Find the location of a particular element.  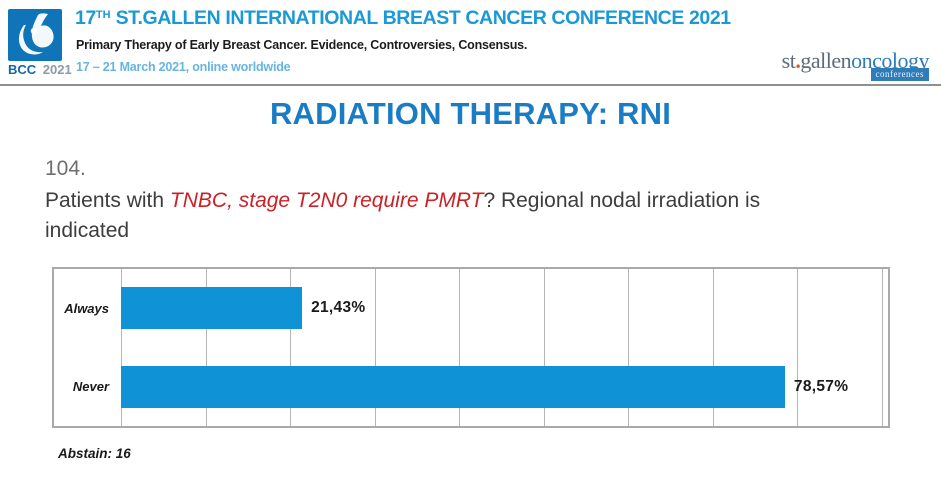

bcc-year: 2021 is located at coordinates (57, 69).